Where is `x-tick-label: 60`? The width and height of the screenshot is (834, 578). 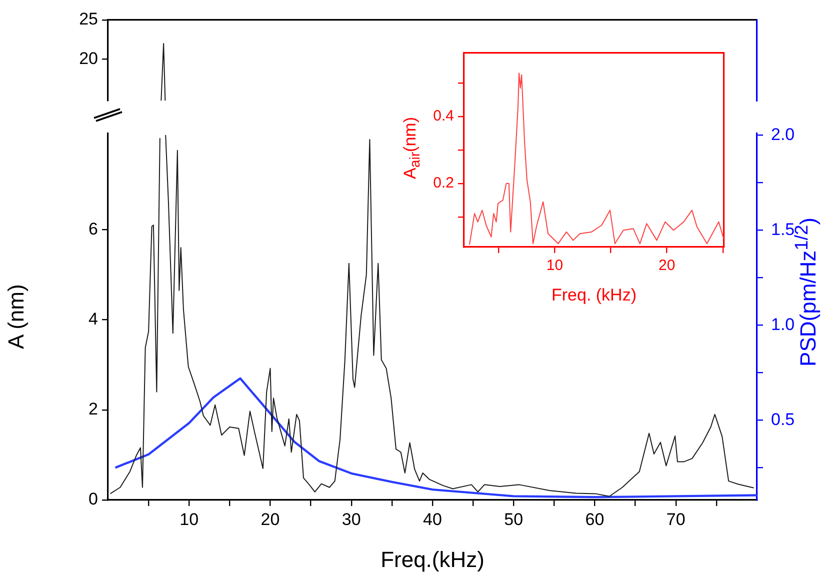 x-tick-label: 60 is located at coordinates (594, 519).